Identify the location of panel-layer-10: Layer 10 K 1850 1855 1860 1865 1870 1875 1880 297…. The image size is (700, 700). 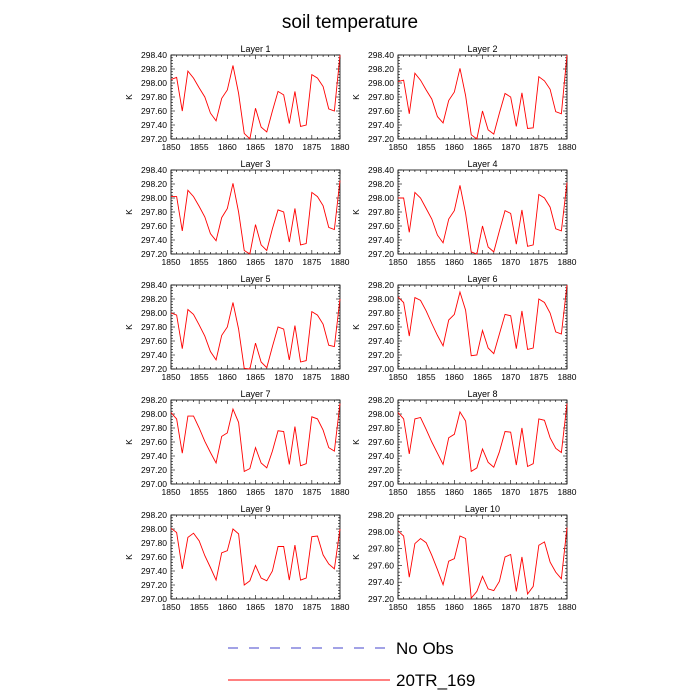
(464, 558).